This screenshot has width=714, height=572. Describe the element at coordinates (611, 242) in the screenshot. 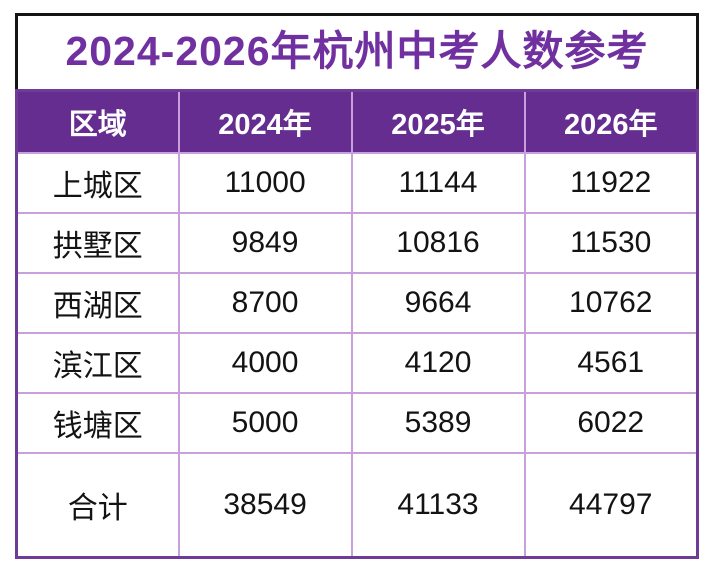

I see `cell-value: 11530` at that location.